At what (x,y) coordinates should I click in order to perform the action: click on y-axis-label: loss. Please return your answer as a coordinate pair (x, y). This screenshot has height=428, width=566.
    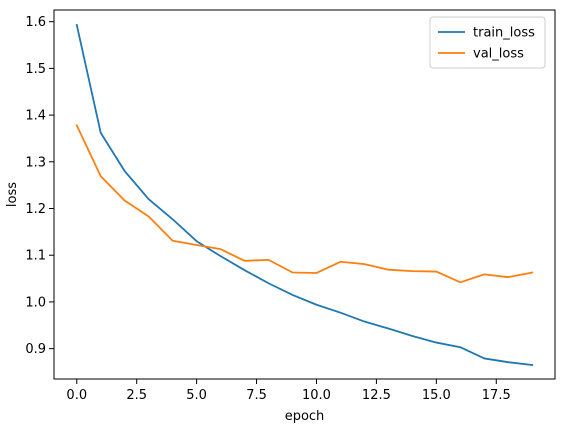
    Looking at the image, I should click on (12, 194).